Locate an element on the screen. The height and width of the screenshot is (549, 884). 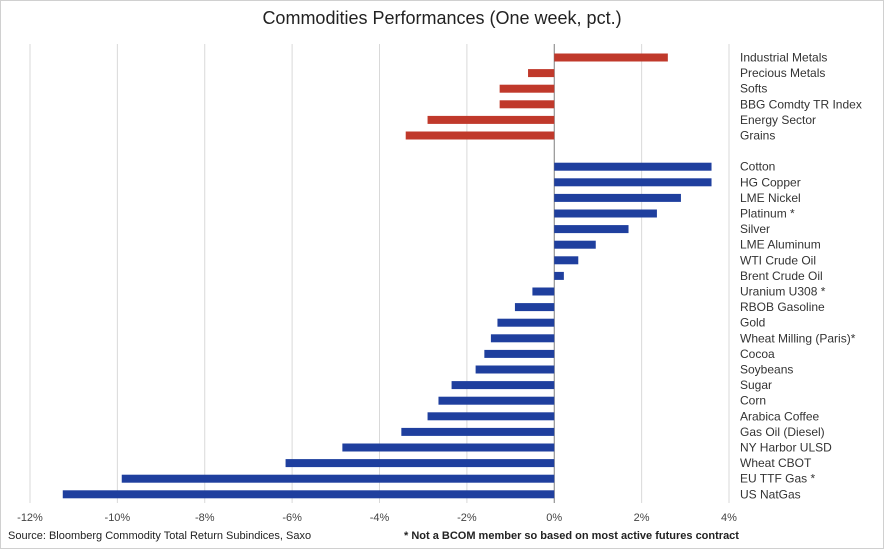
category-label: Industrial Metals is located at coordinates (783, 58).